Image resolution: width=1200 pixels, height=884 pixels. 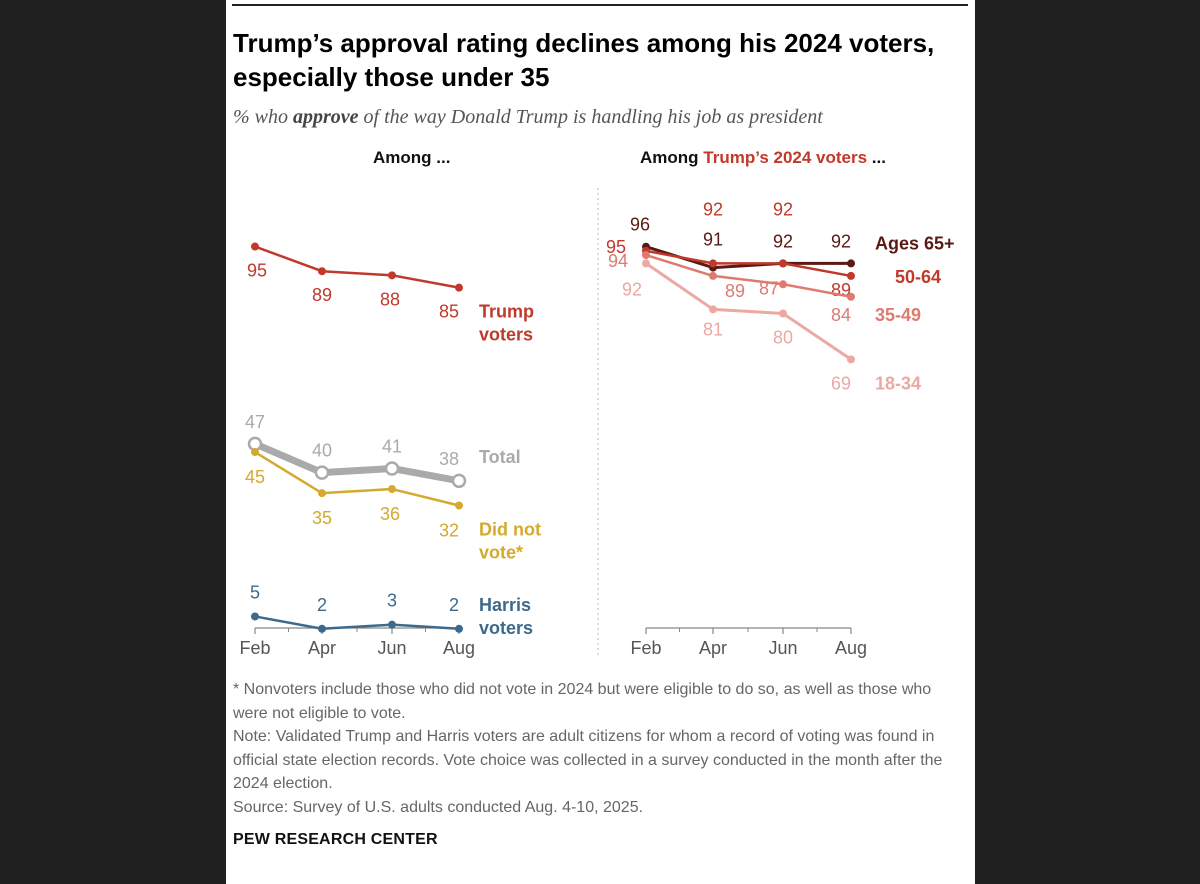 I want to click on left-series-line-trump-voters, so click(x=357, y=267).